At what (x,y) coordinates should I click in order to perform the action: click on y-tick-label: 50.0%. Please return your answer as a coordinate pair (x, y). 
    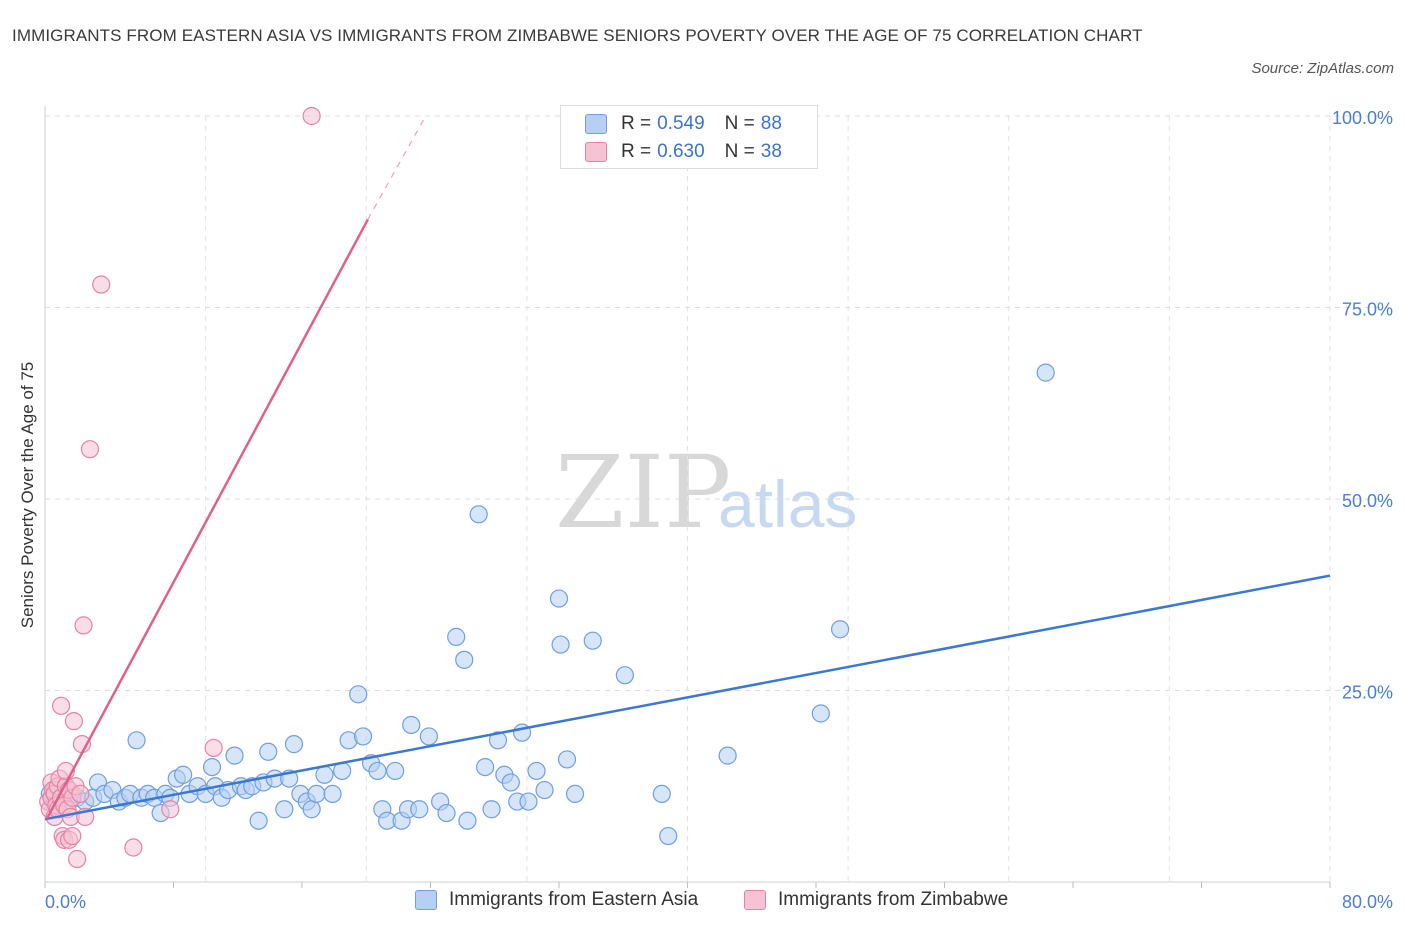
    Looking at the image, I should click on (1367, 501).